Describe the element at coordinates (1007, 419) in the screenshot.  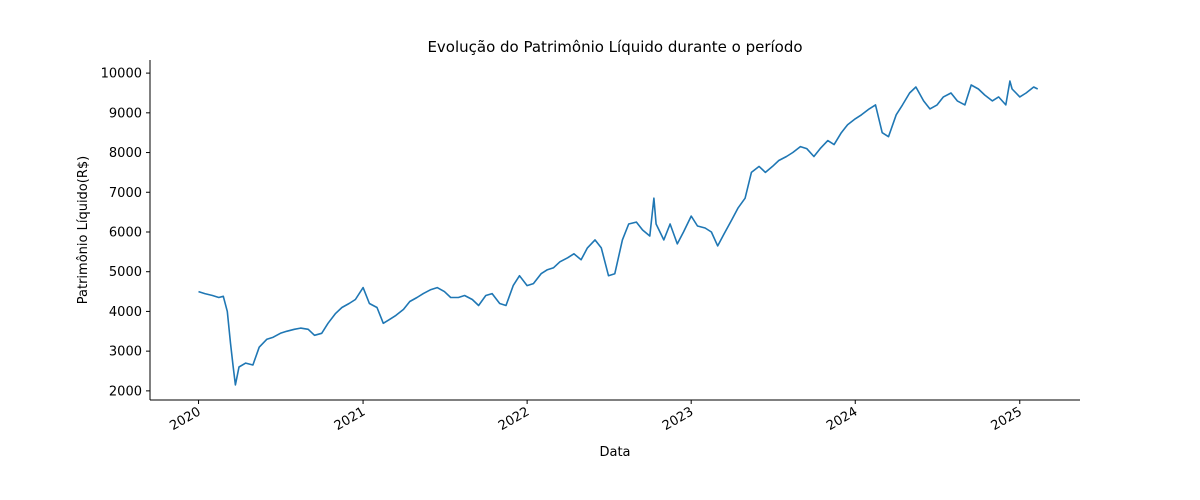
I see `x-tick-label: 2025` at that location.